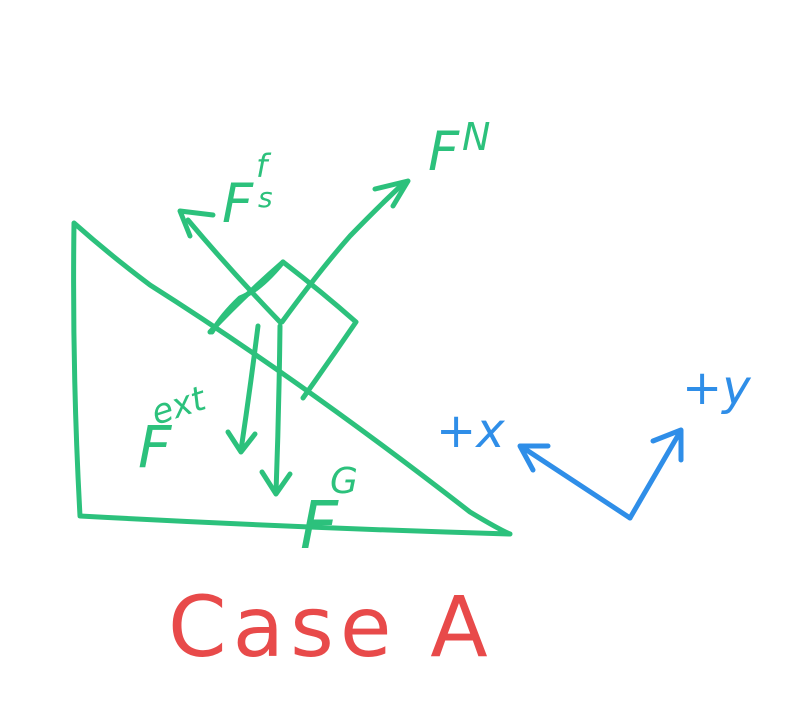  I want to click on friction-label-sub: s, so click(265, 197).